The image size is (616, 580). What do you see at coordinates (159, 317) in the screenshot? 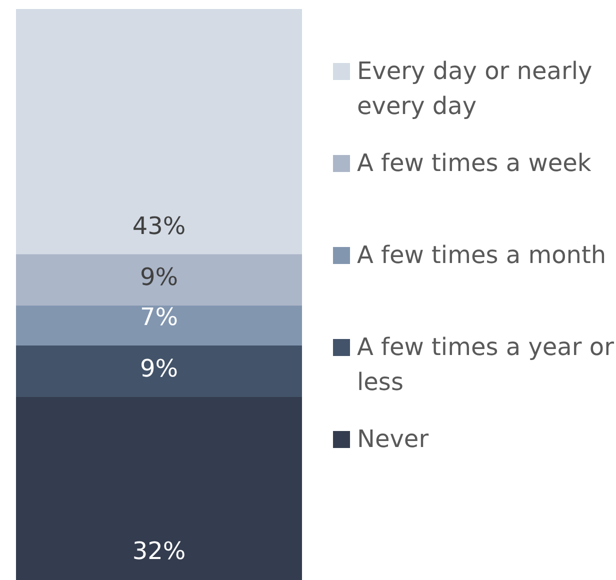
I see `data-label: 7%` at bounding box center [159, 317].